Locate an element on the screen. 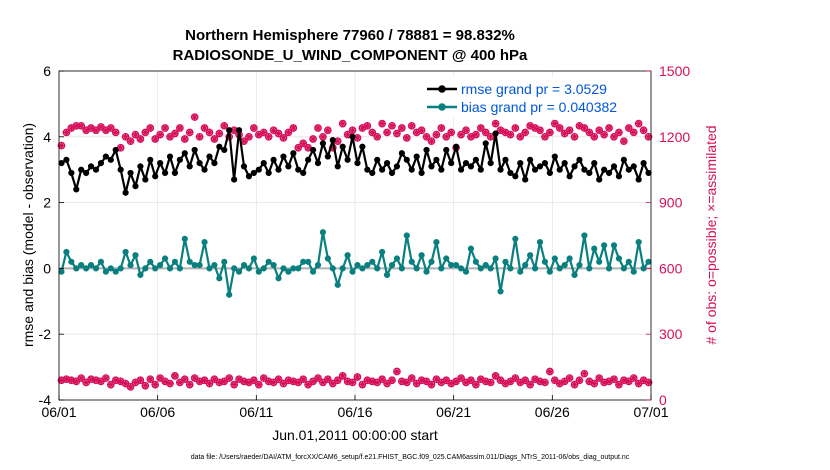  chart-subtitle: RADIOSONDE_U_WIND_COMPONENT @ 400 hPa is located at coordinates (350, 55).